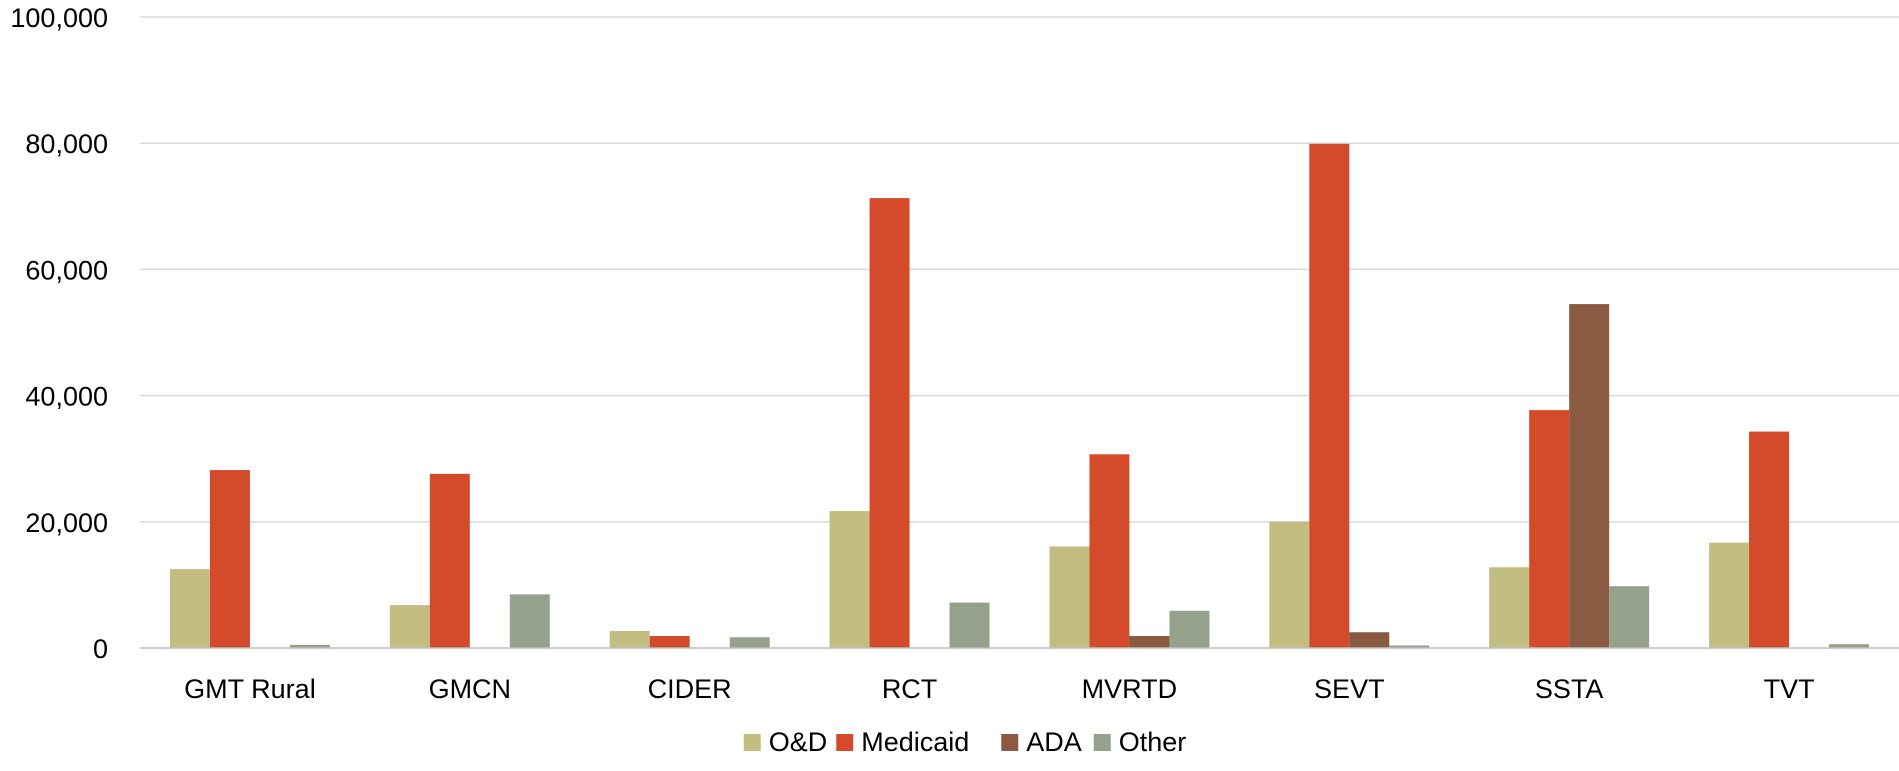 Image resolution: width=1899 pixels, height=771 pixels. Describe the element at coordinates (250, 689) in the screenshot. I see `x-category-label: GMT Rural` at that location.